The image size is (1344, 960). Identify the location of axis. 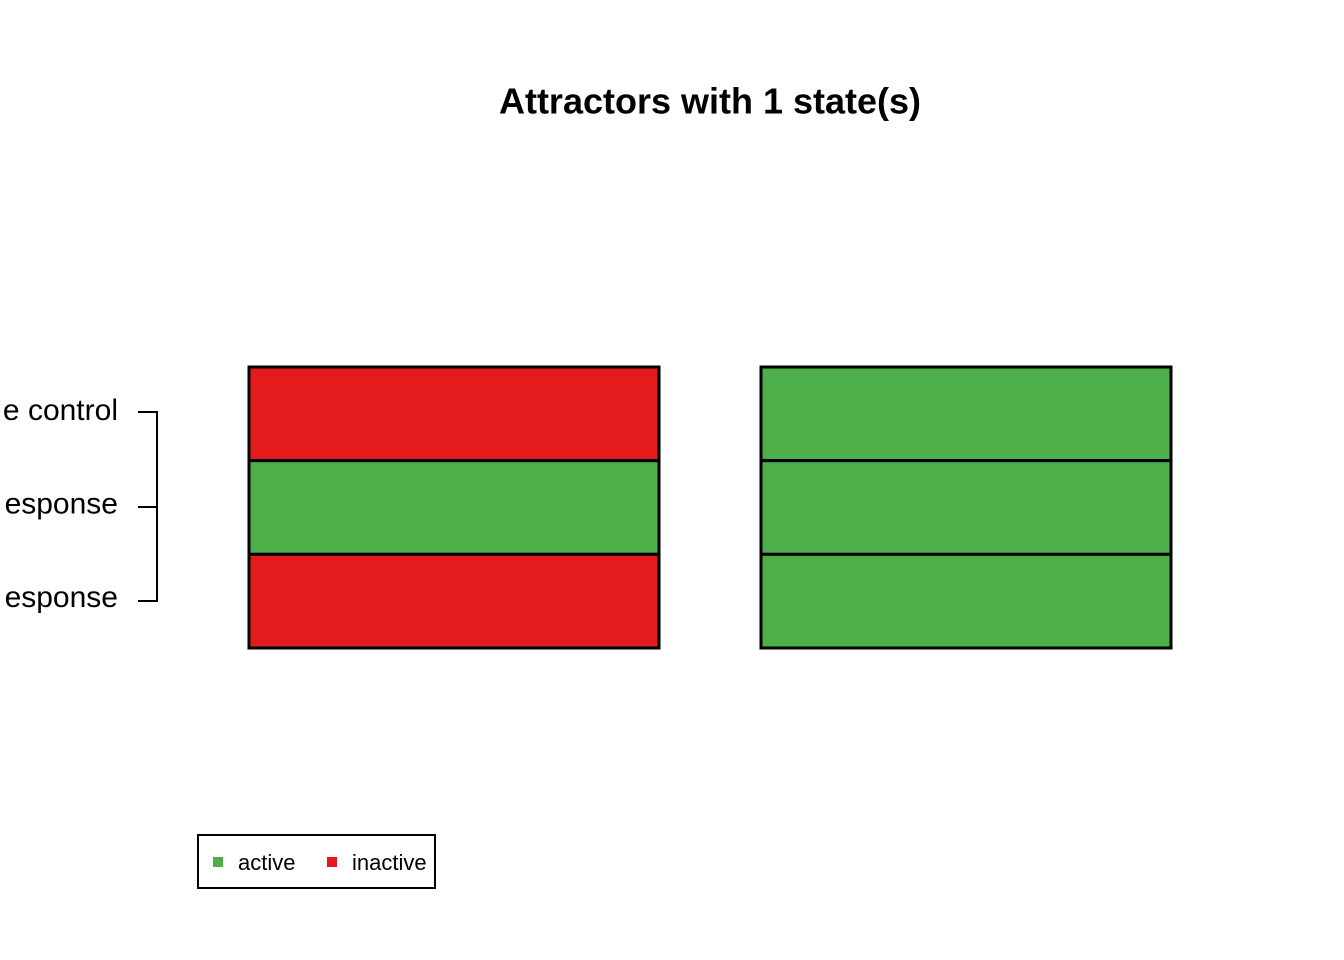
(148, 506).